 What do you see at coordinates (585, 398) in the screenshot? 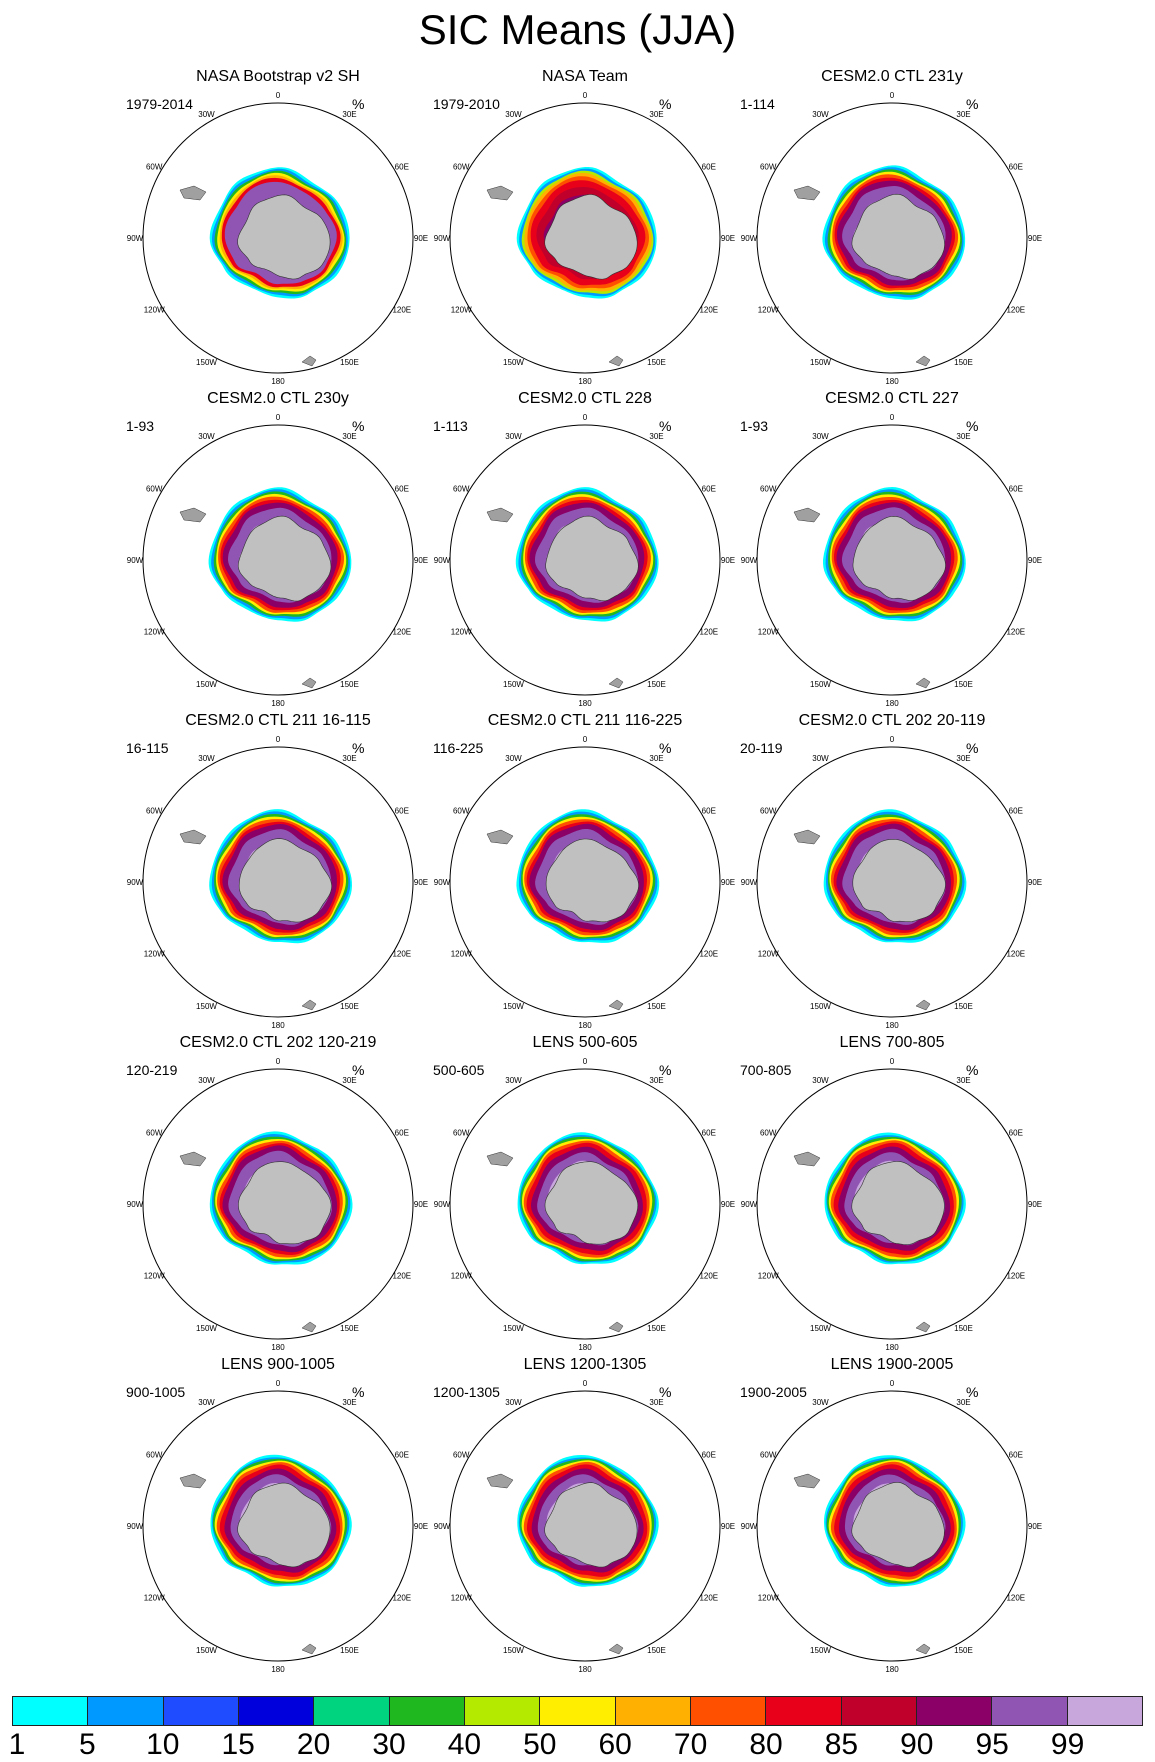
I see `panel-title: CESM2.0 CTL 228` at bounding box center [585, 398].